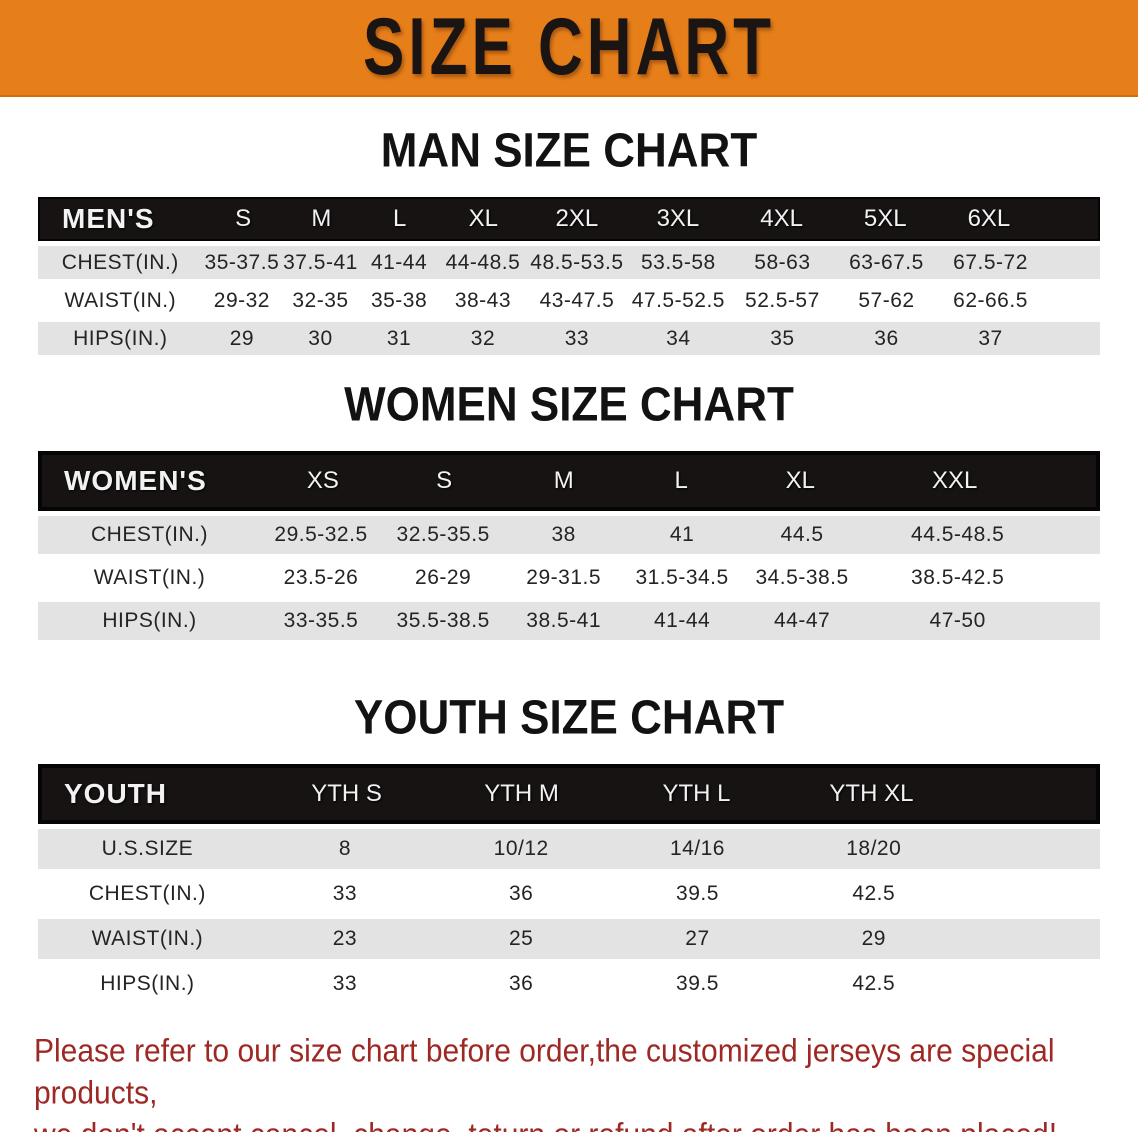 This screenshot has height=1132, width=1138. I want to click on youth-size-header: YTH M, so click(521, 793).